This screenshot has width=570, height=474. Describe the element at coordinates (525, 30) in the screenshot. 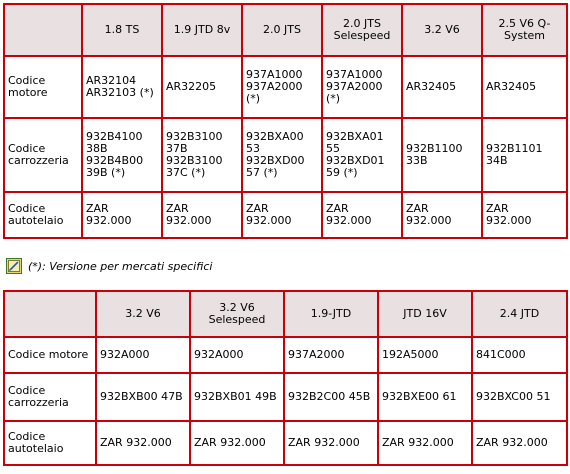

I see `column-header: 2.5 V6 Q- System` at that location.